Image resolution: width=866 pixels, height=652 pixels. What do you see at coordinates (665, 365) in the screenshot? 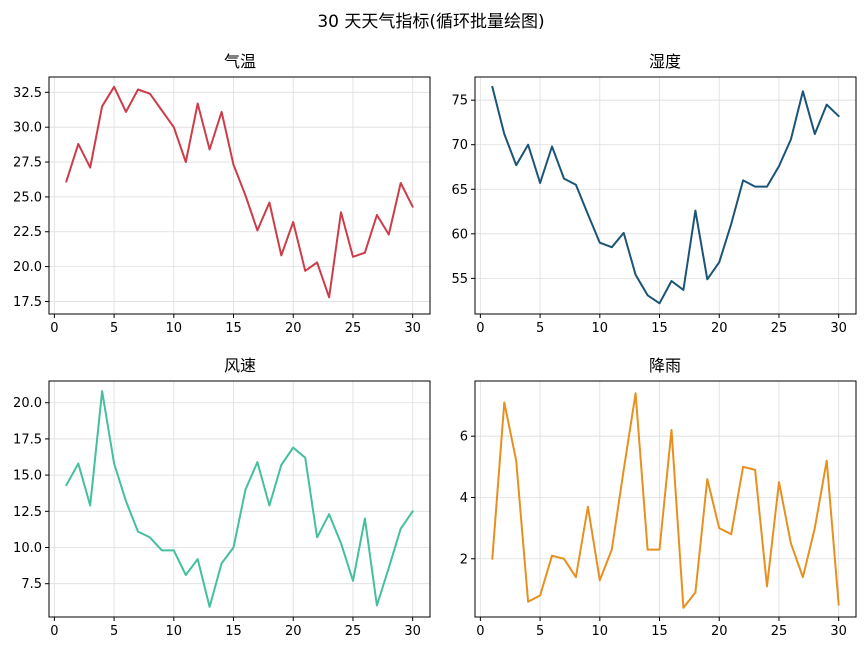
I see `rainfall-panel-title: 降雨` at bounding box center [665, 365].